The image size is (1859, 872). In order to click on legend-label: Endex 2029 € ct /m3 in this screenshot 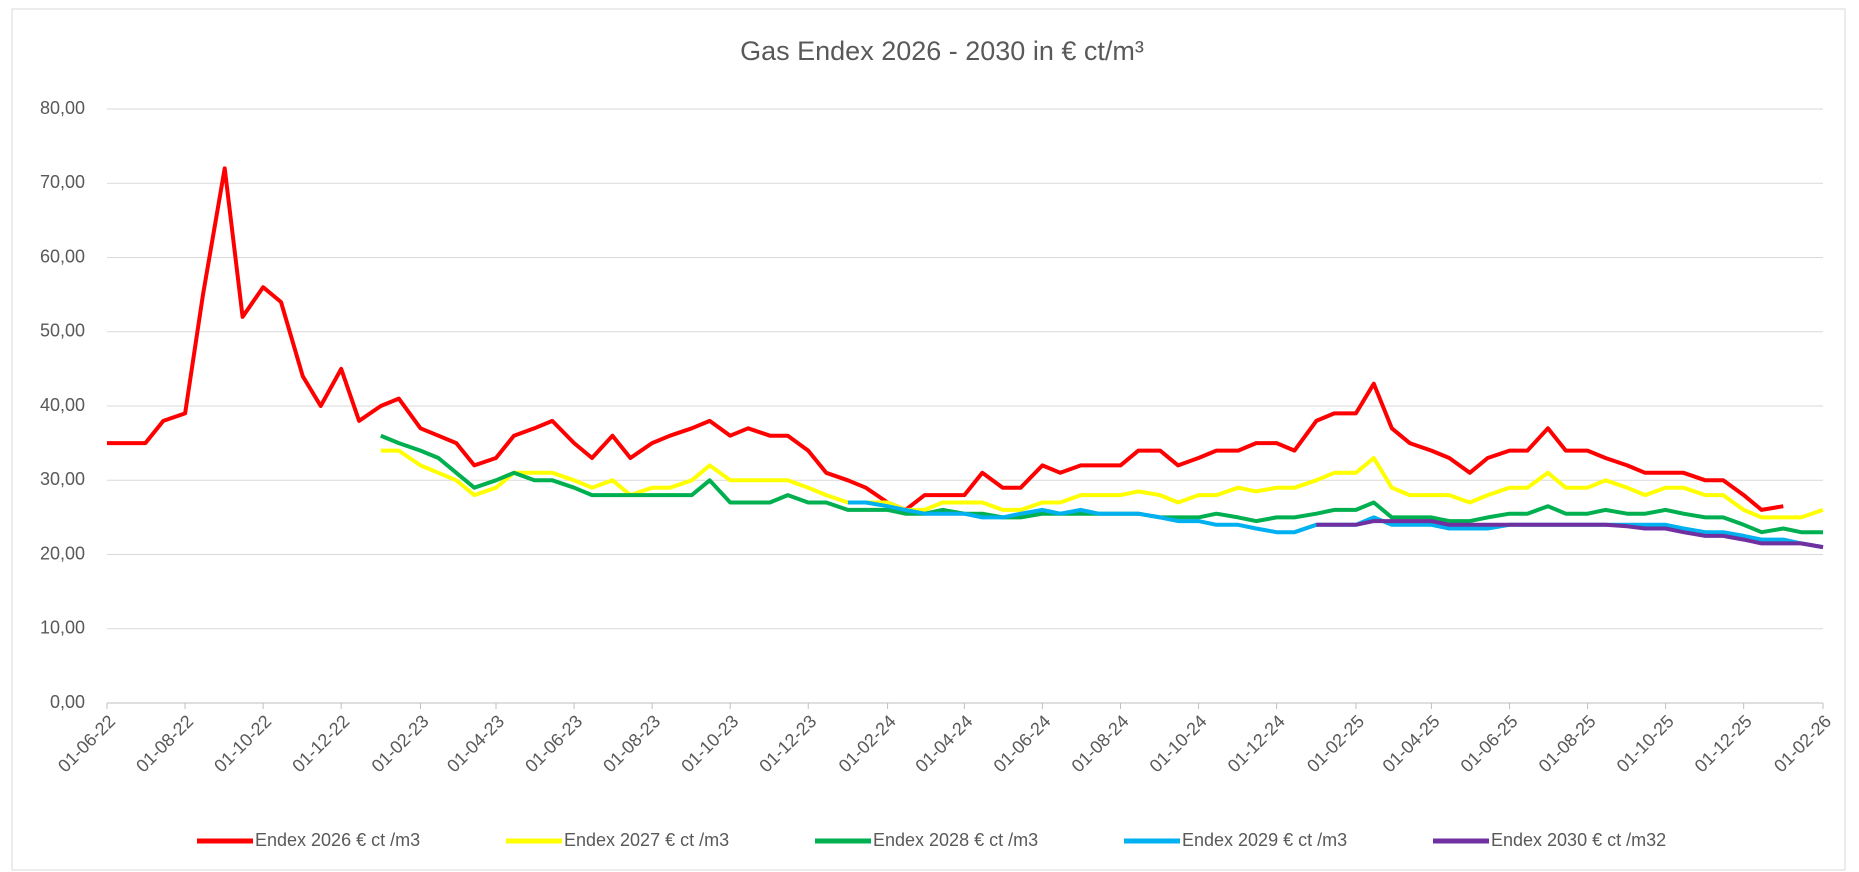, I will do `click(1264, 840)`.